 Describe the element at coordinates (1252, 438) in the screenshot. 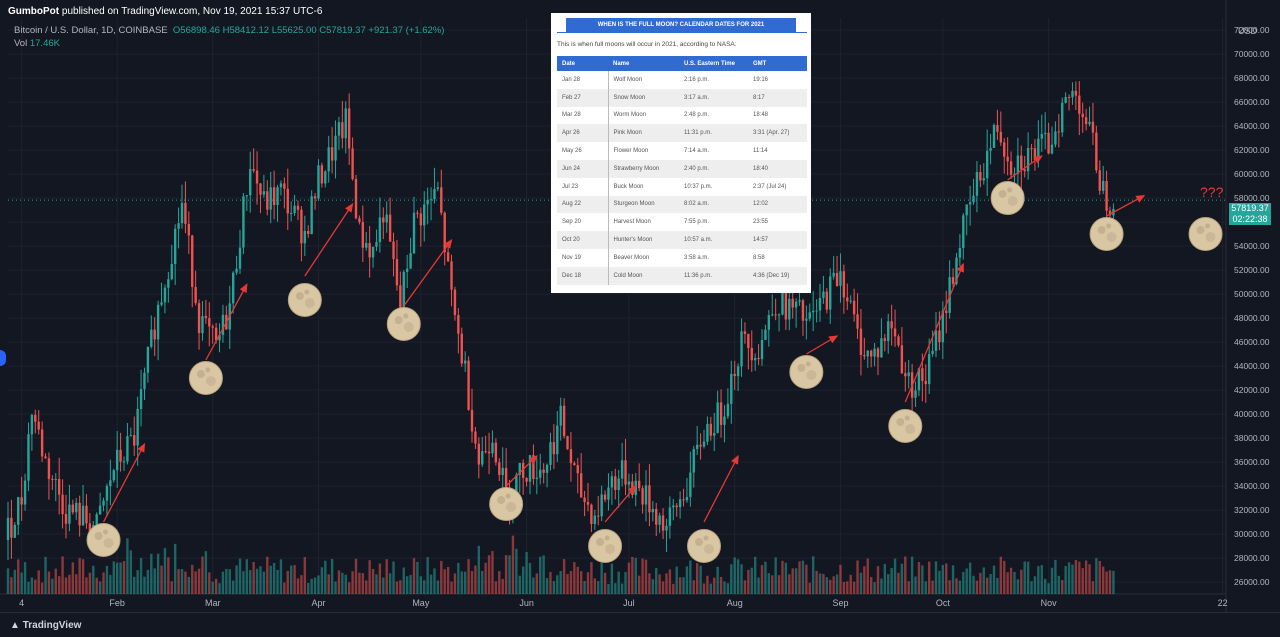

I see `y-tick-label: 38000.00` at that location.